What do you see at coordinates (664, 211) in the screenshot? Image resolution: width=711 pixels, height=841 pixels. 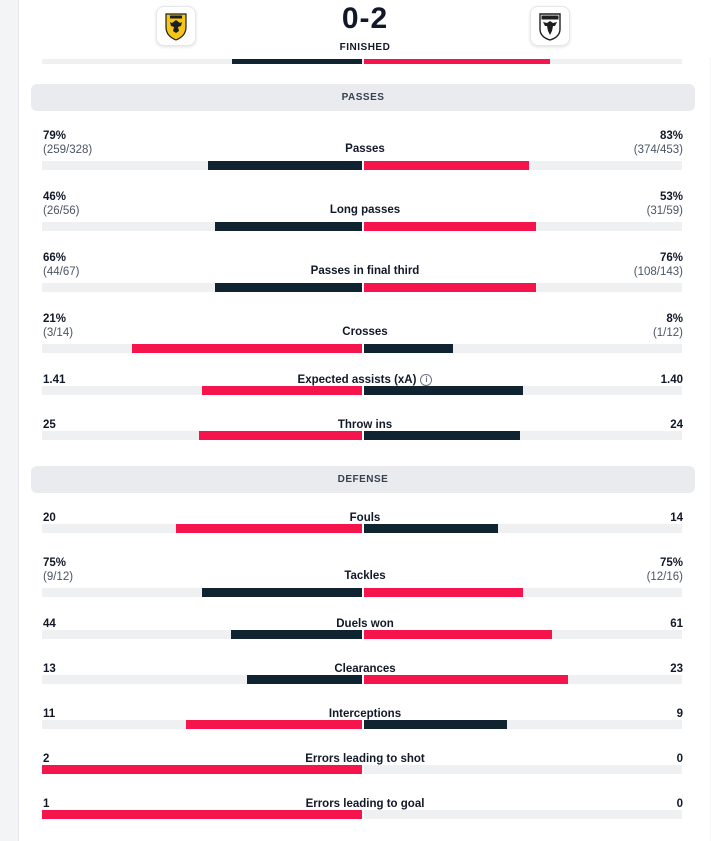 I see `away-sub-value: (31/59)` at bounding box center [664, 211].